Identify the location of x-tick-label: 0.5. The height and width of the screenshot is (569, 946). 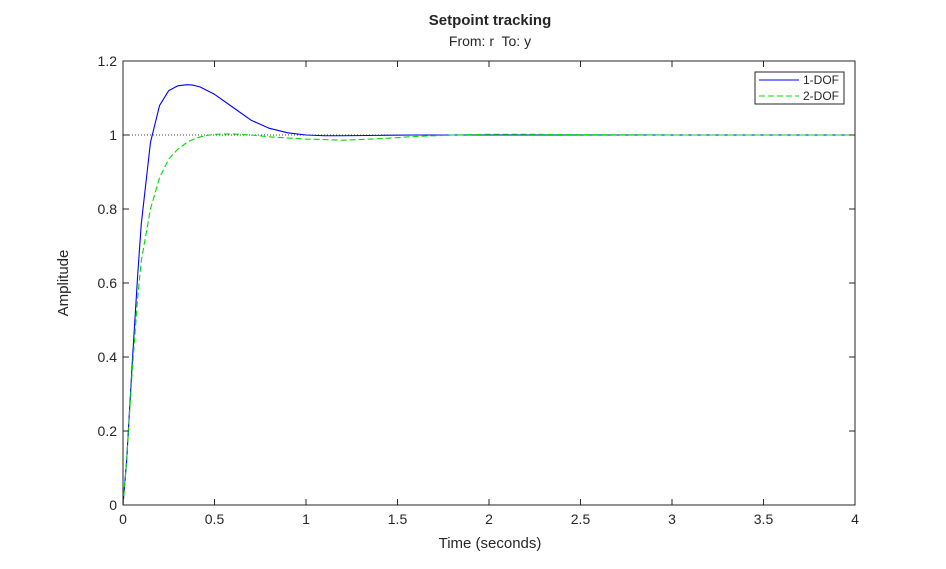
(215, 519).